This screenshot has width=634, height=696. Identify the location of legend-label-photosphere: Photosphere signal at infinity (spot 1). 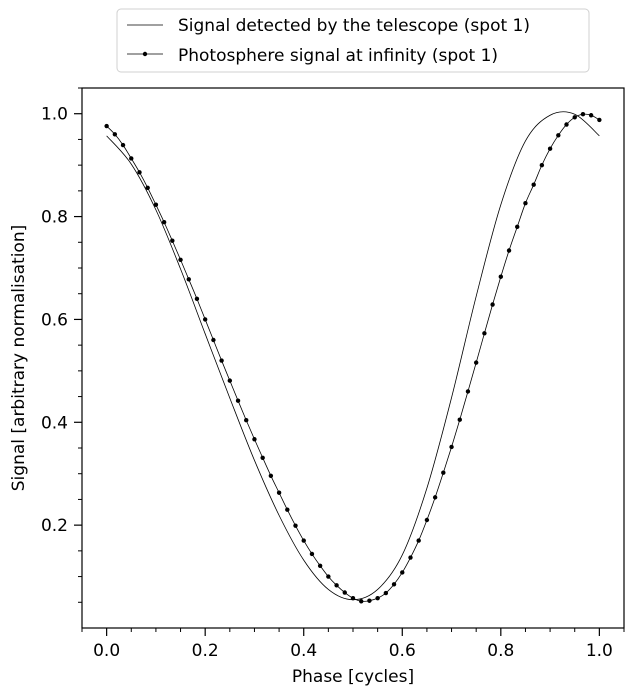
(338, 56).